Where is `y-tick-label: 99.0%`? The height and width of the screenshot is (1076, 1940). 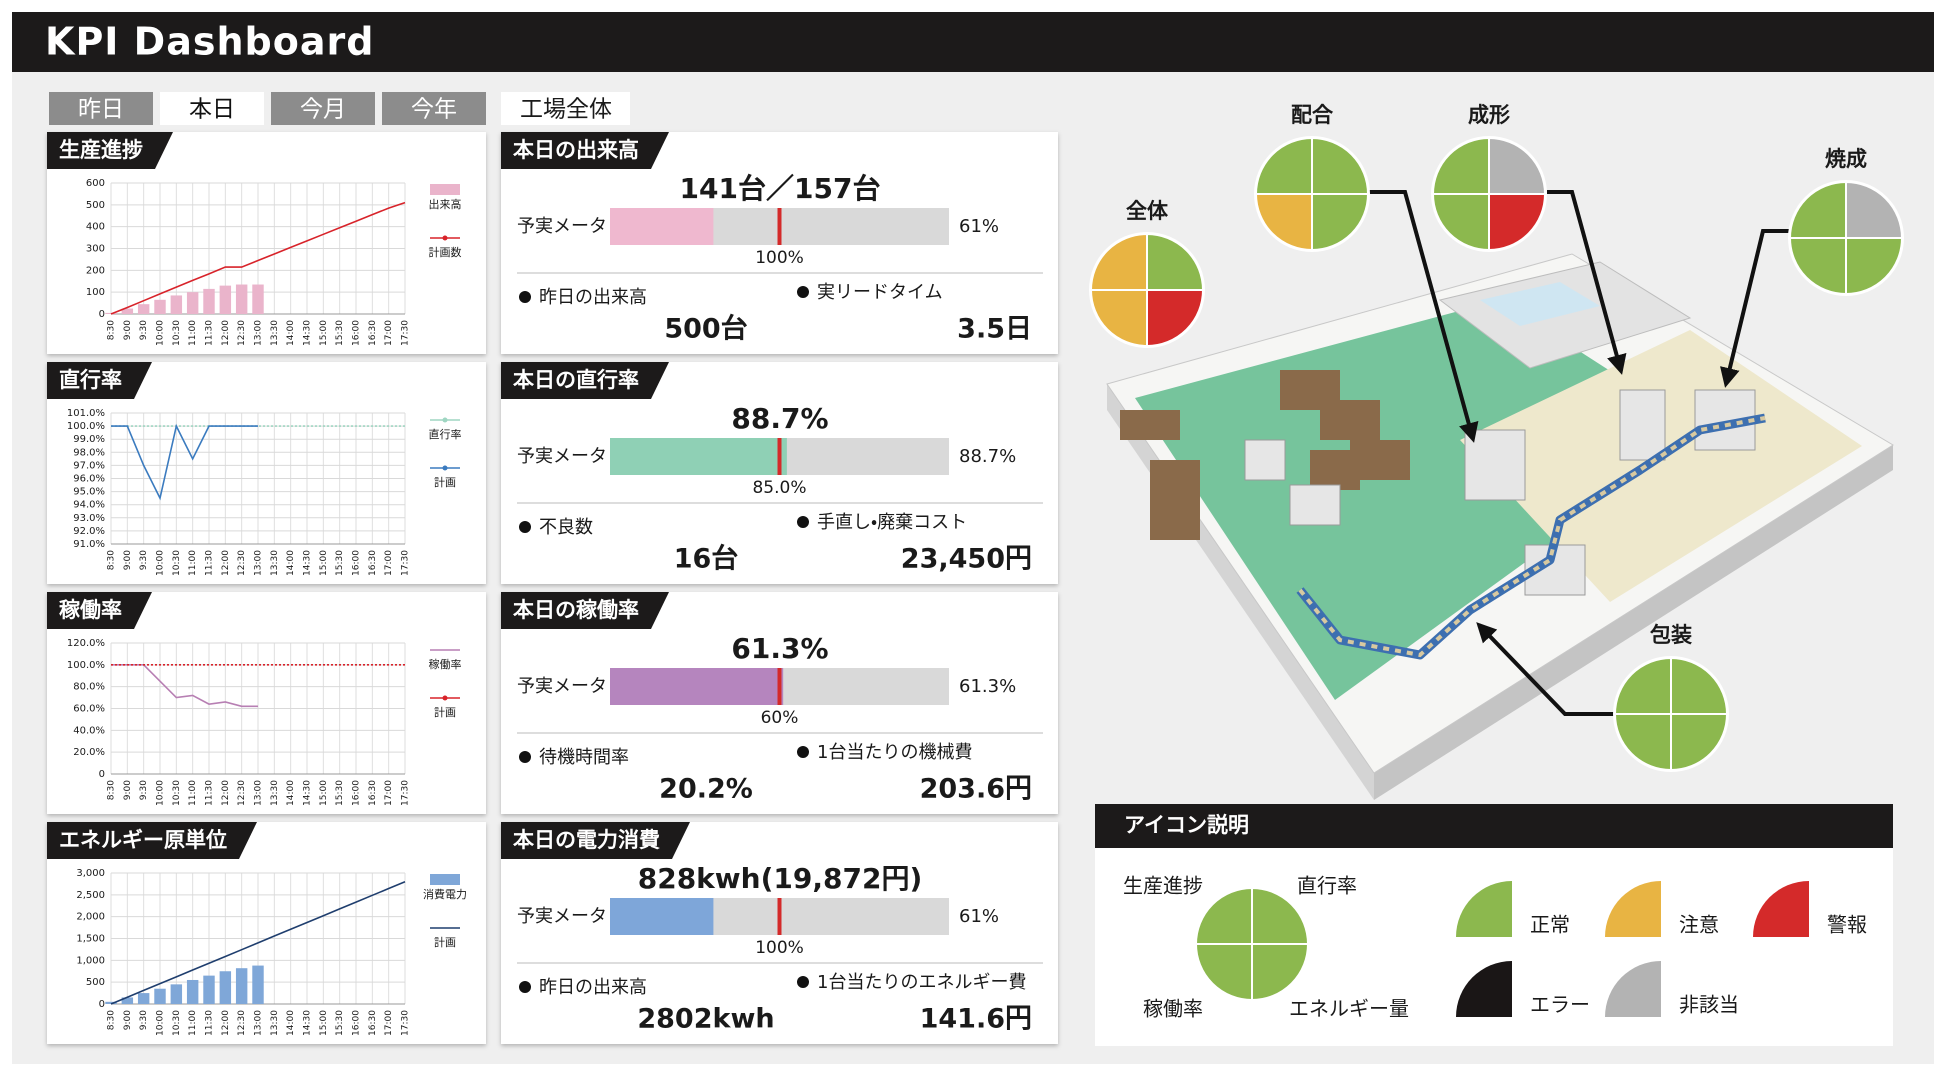 y-tick-label: 99.0% is located at coordinates (89, 439).